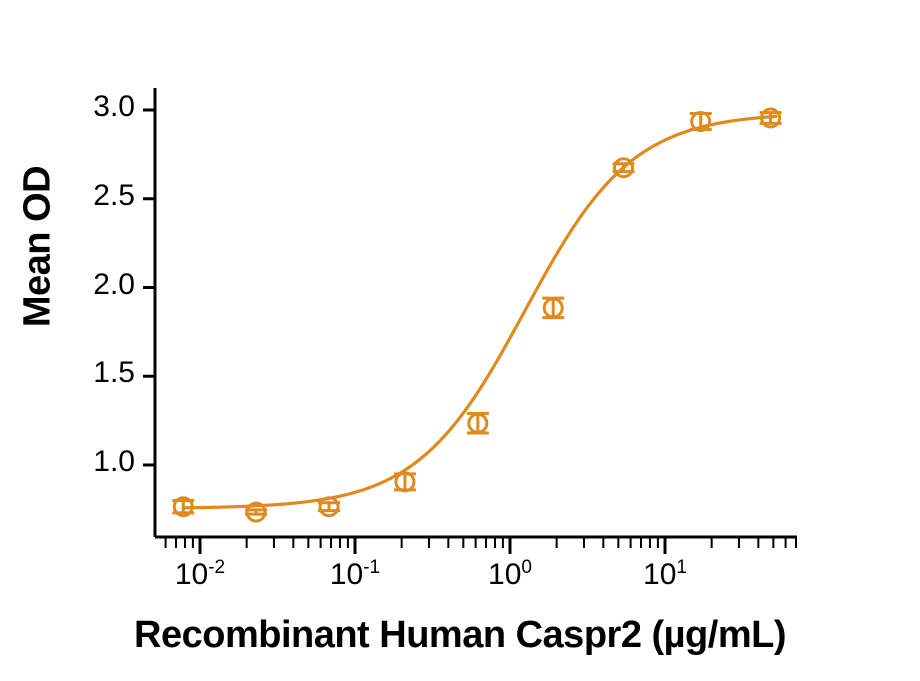 The image size is (920, 681). I want to click on y-tick-label: 2.0, so click(114, 284).